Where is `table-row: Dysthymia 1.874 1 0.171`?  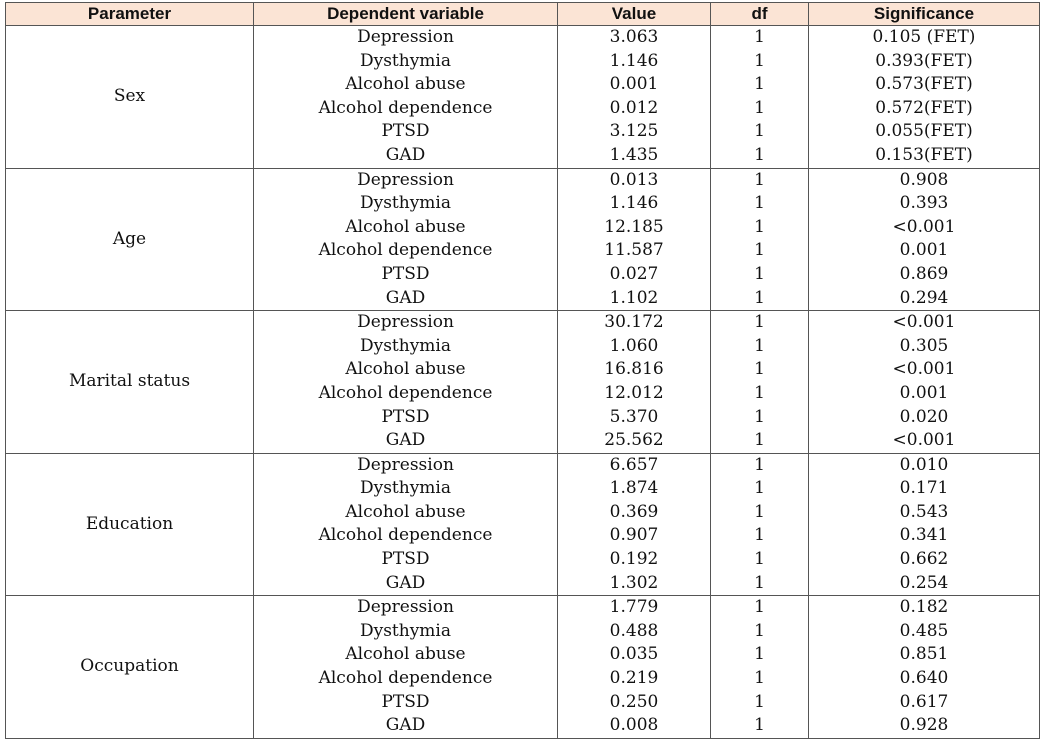
table-row: Dysthymia 1.874 1 0.171 is located at coordinates (523, 489).